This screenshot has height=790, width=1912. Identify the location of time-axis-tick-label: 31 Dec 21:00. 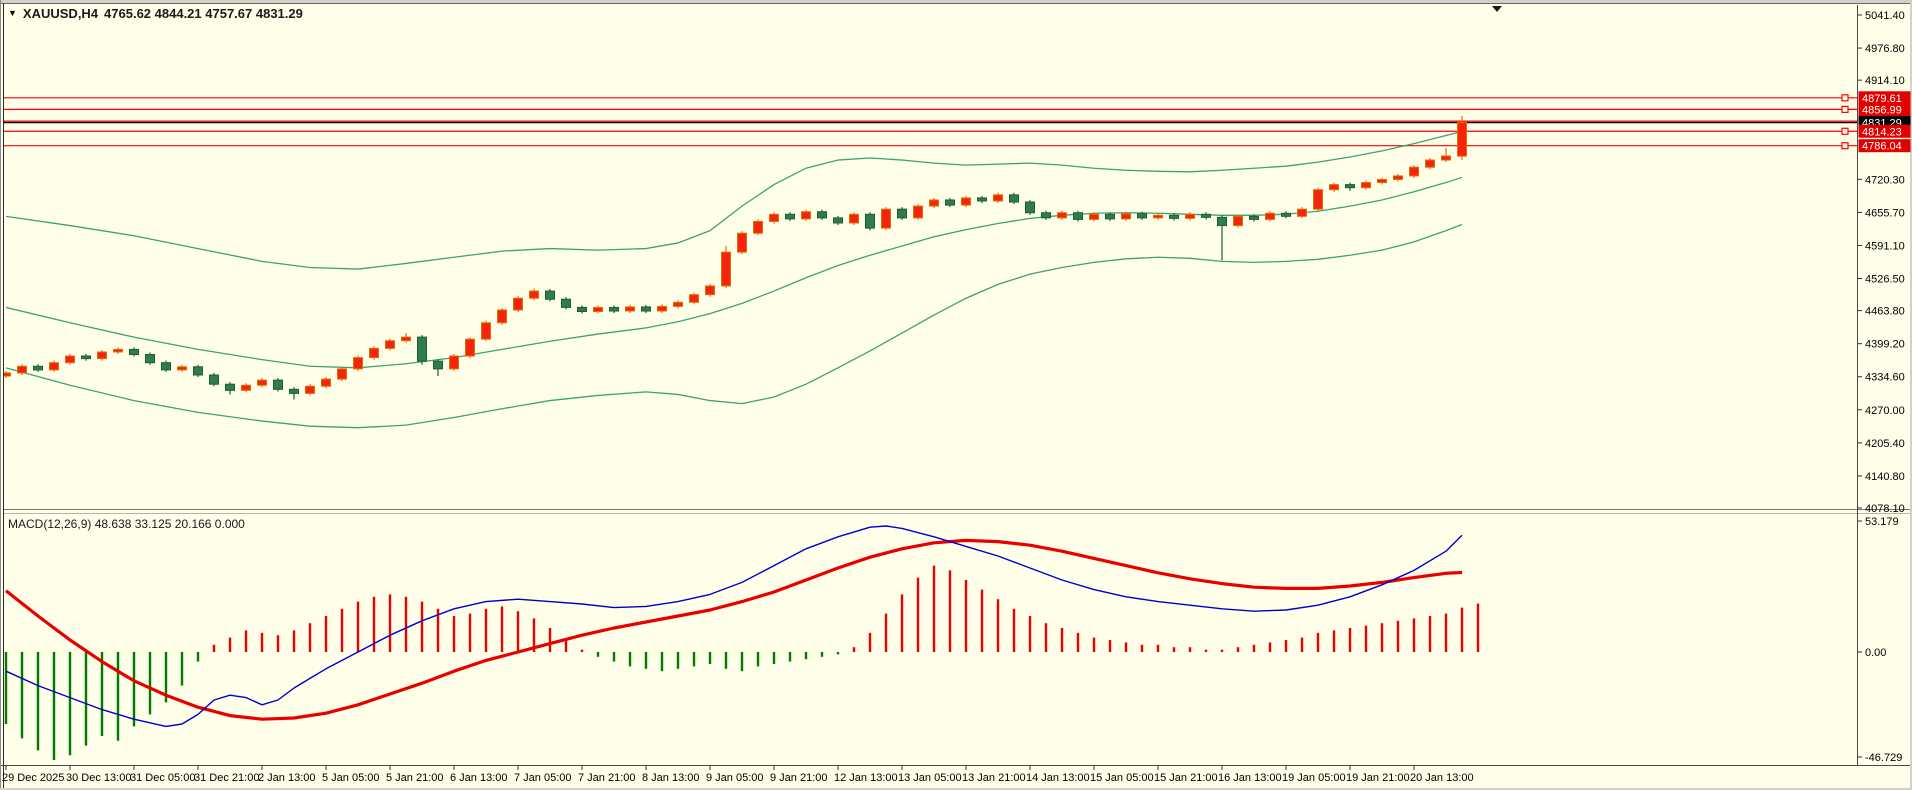
(226, 778).